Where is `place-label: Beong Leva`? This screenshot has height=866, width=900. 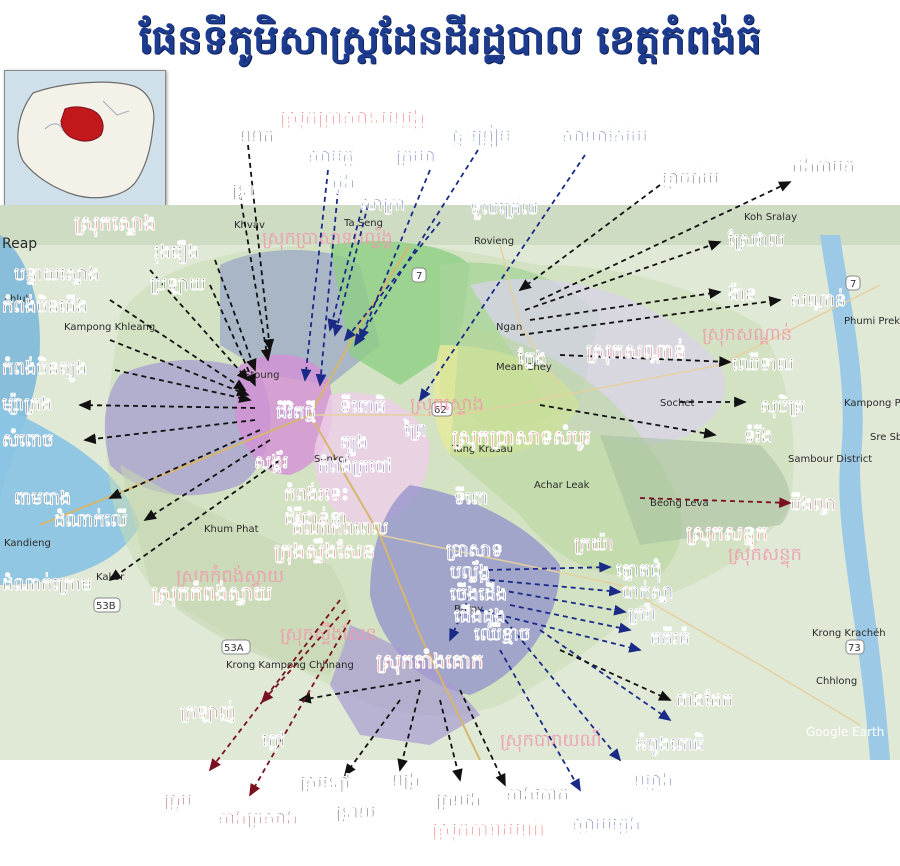
place-label: Beong Leva is located at coordinates (679, 503).